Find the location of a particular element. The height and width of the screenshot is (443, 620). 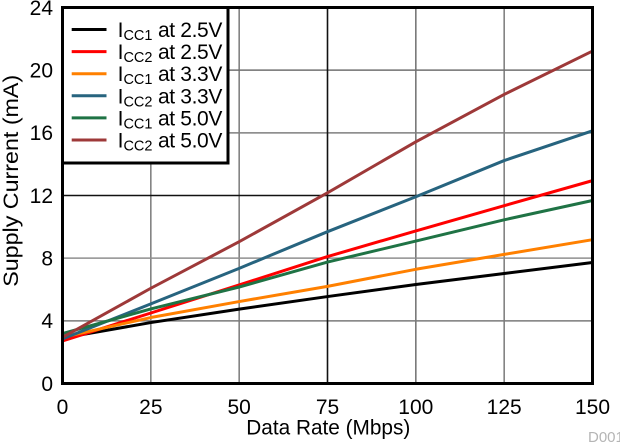

svg-text: ICC2 at 3.3V is located at coordinates (170, 97).